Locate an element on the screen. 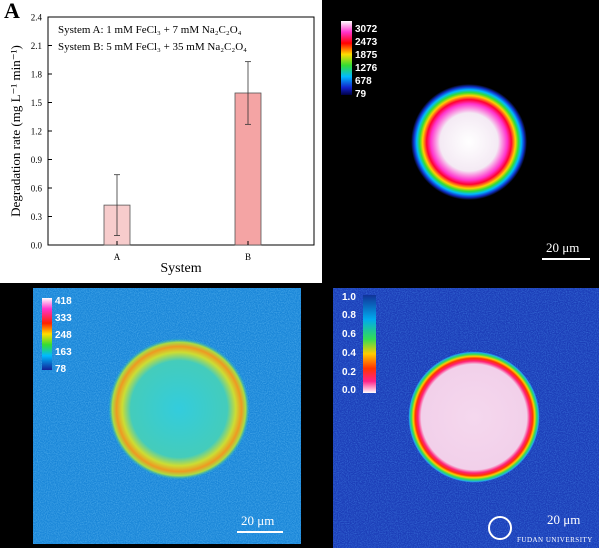 The image size is (599, 548). colorbar-label: 0.8 is located at coordinates (349, 315).